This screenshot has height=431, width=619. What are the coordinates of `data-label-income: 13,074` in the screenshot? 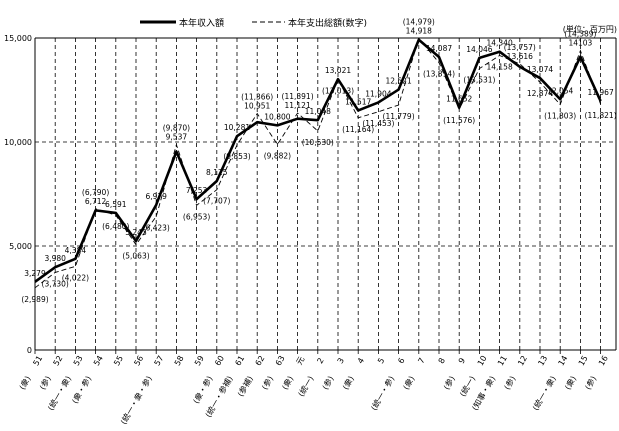 It's located at (540, 69).